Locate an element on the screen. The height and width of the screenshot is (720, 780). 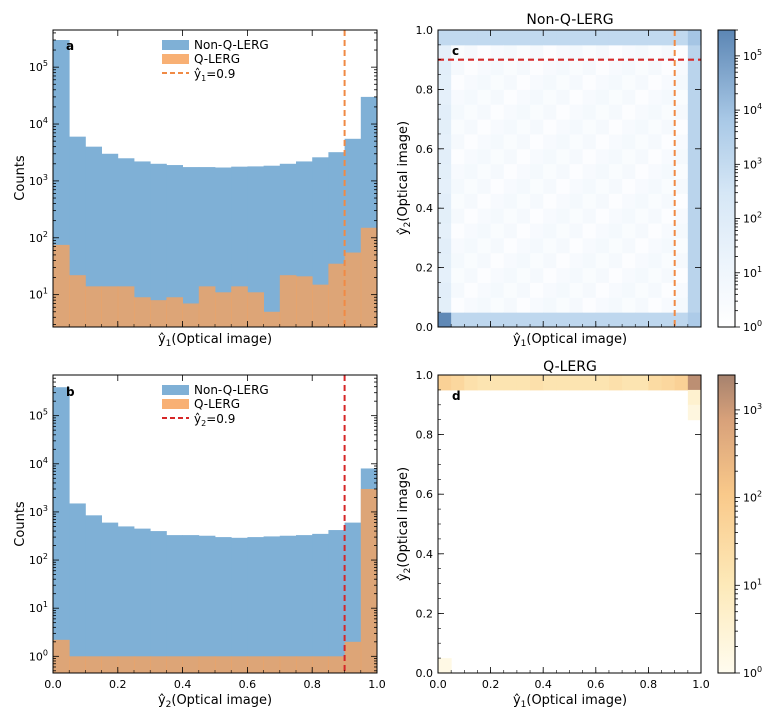
colorbar-tick-label: 10³ is located at coordinates (752, 163).